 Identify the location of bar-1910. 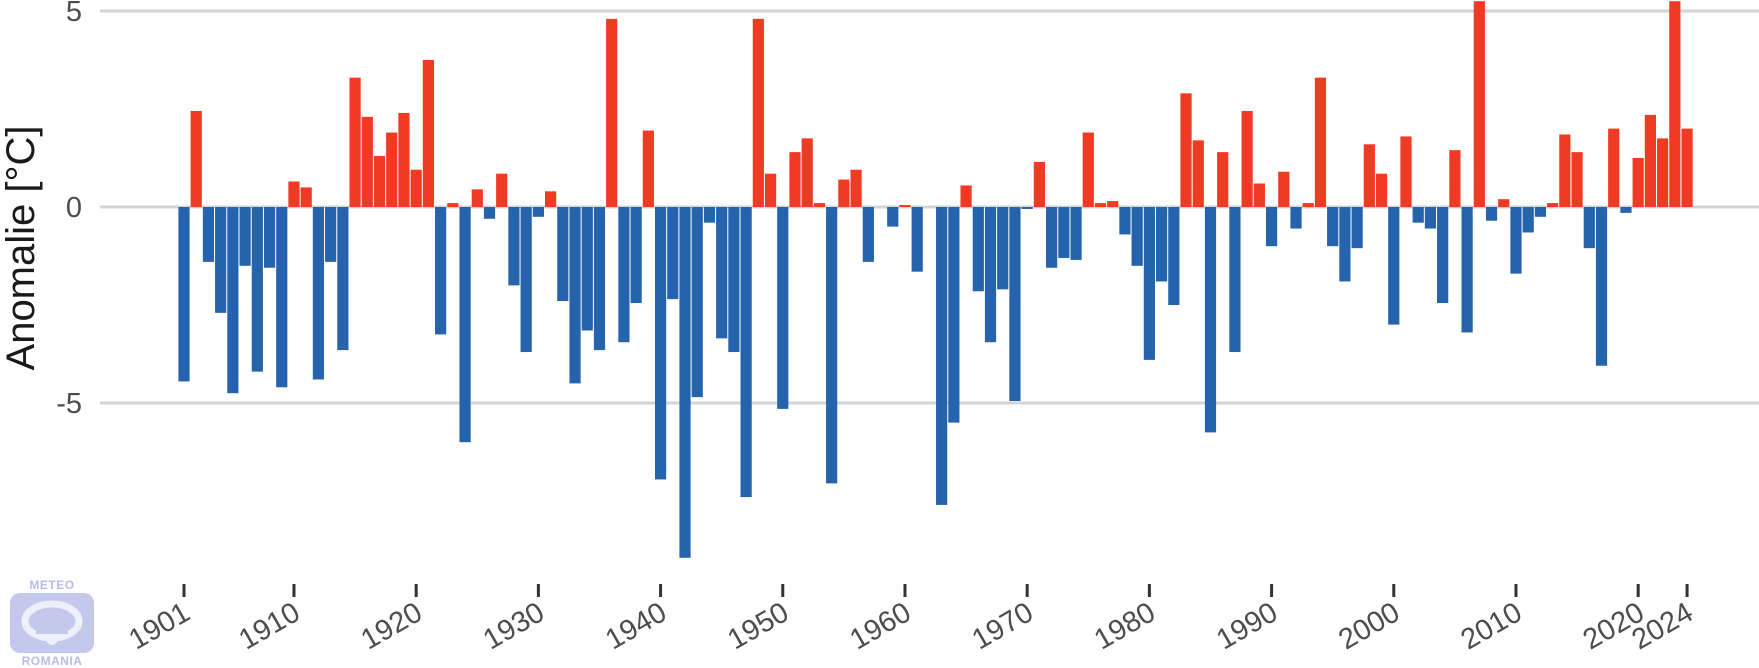
(294, 194).